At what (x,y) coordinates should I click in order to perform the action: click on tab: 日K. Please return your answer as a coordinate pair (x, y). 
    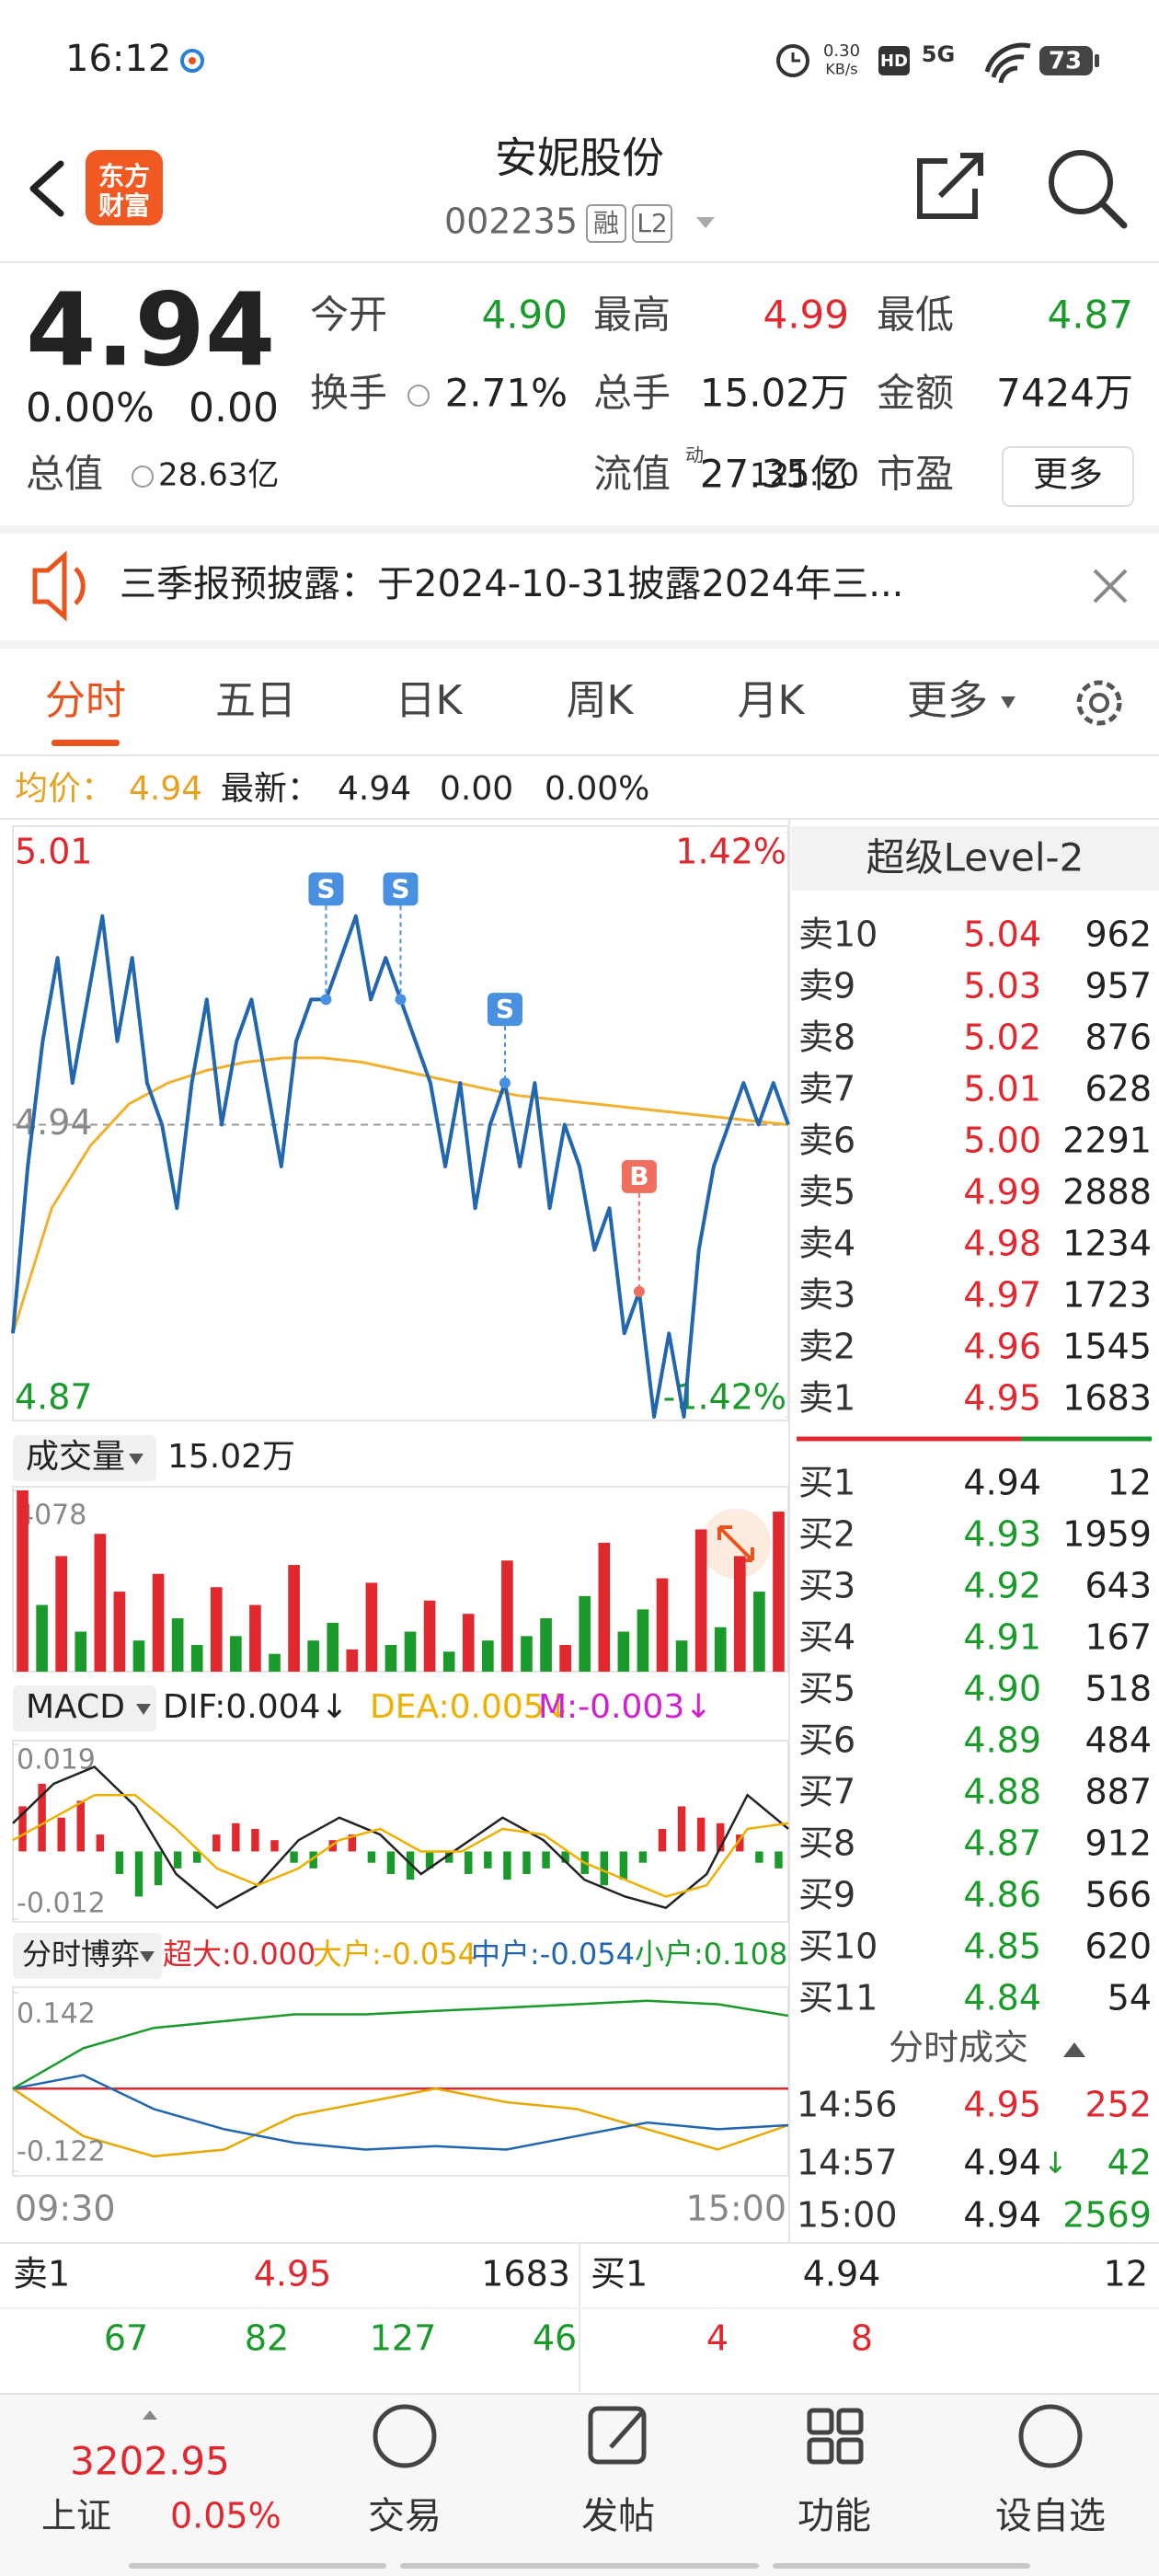
    Looking at the image, I should click on (430, 700).